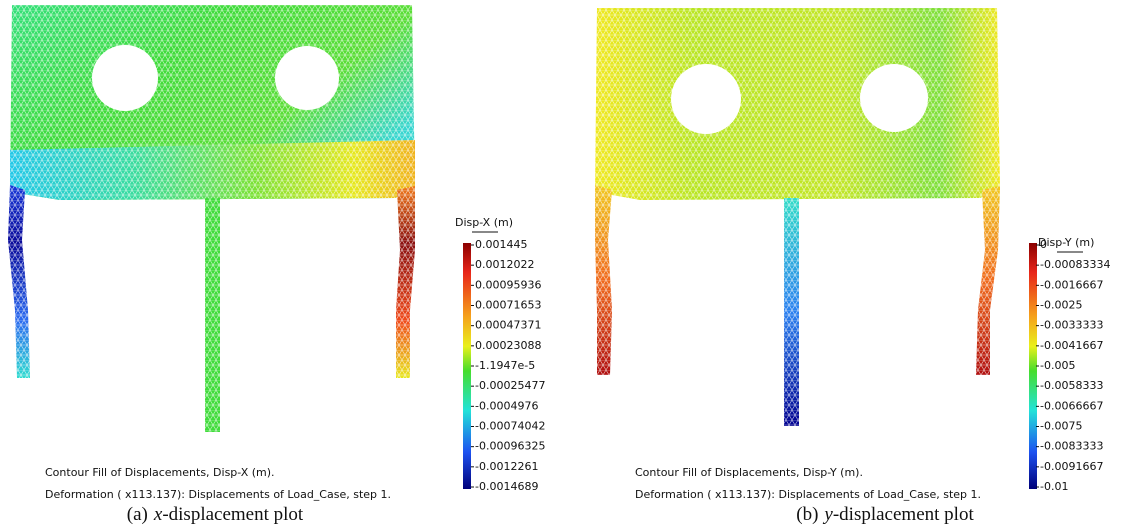 The width and height of the screenshot is (1142, 529). Describe the element at coordinates (508, 325) in the screenshot. I see `legend-label: 0.00047371` at that location.